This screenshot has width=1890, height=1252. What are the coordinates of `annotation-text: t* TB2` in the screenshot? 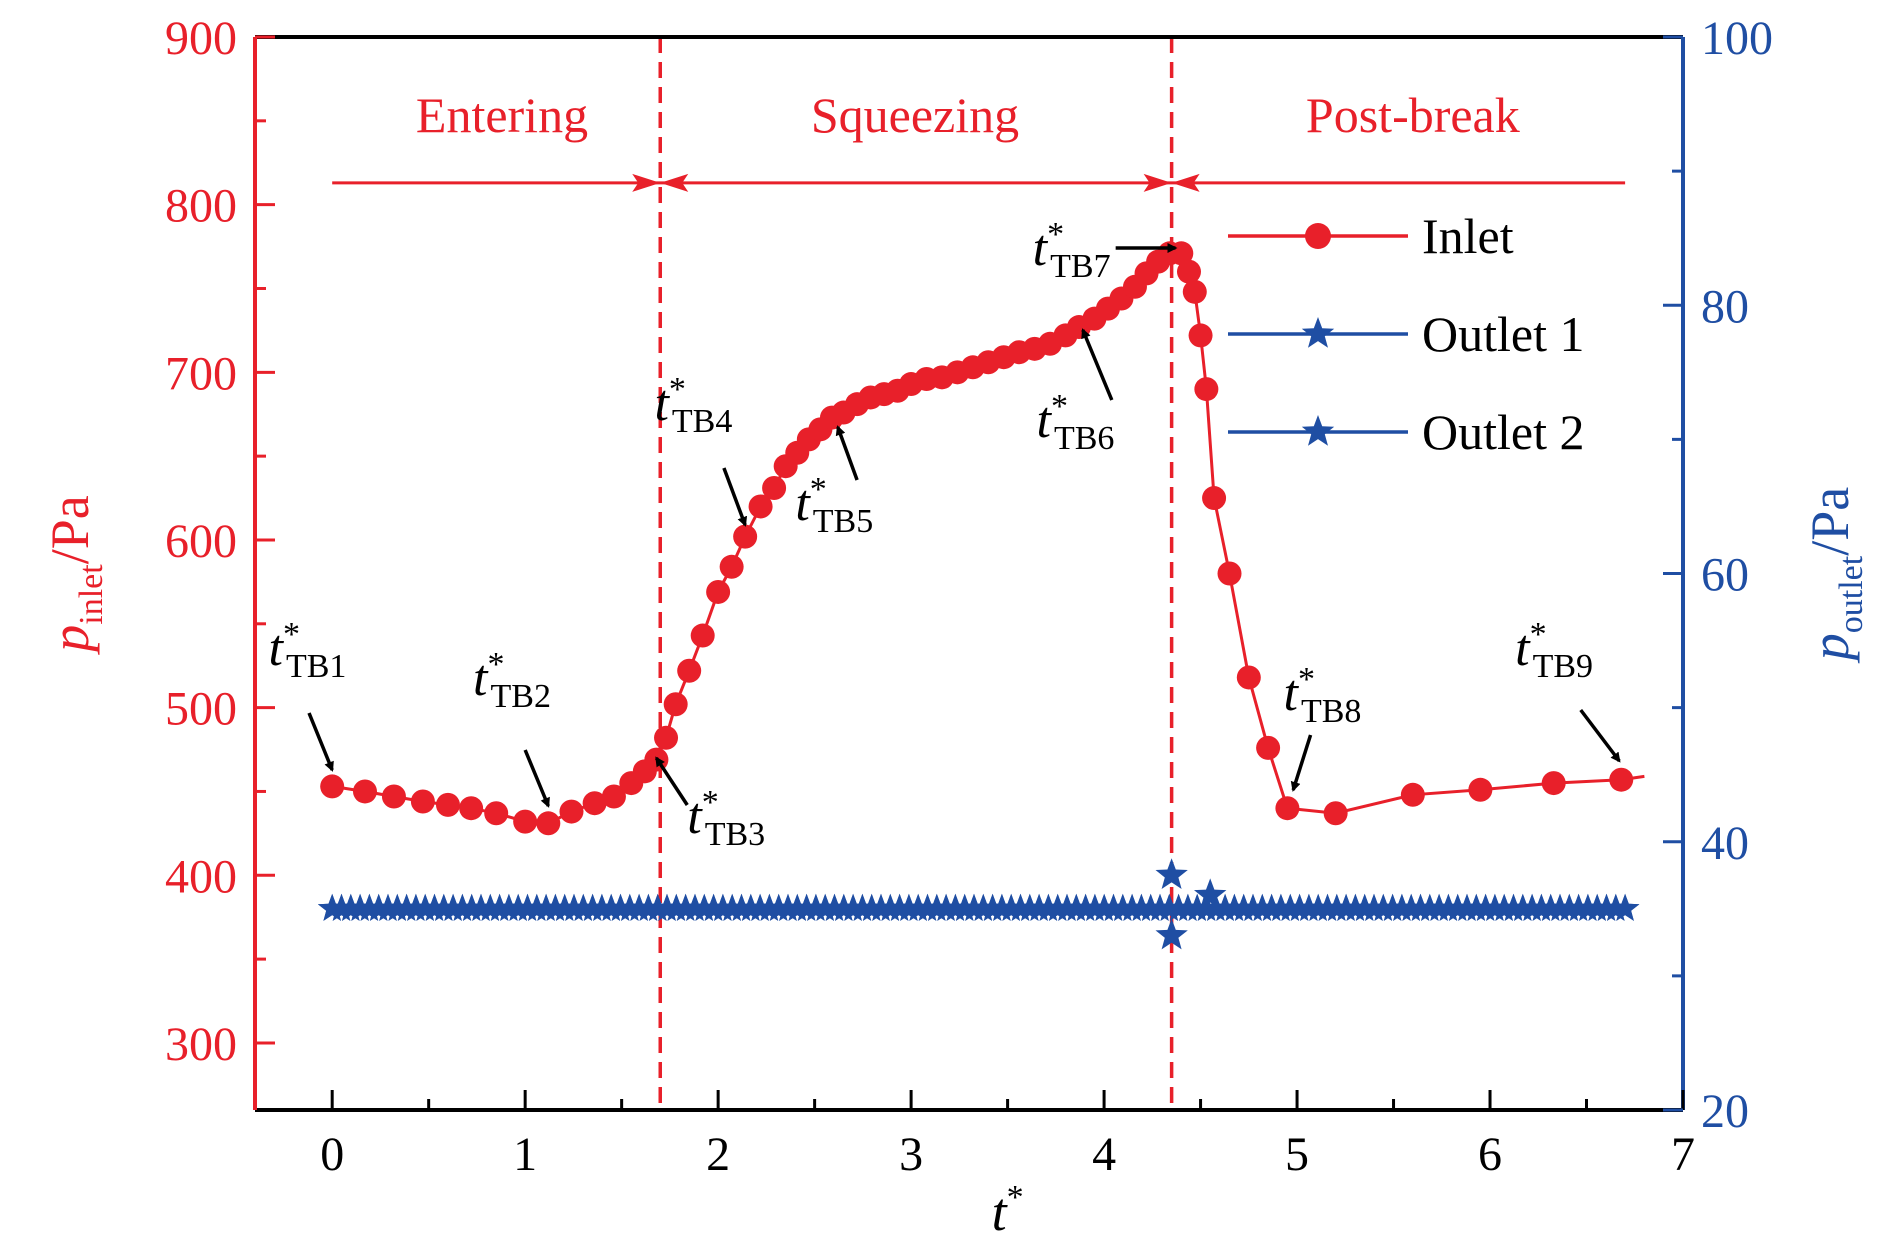 It's located at (512, 680).